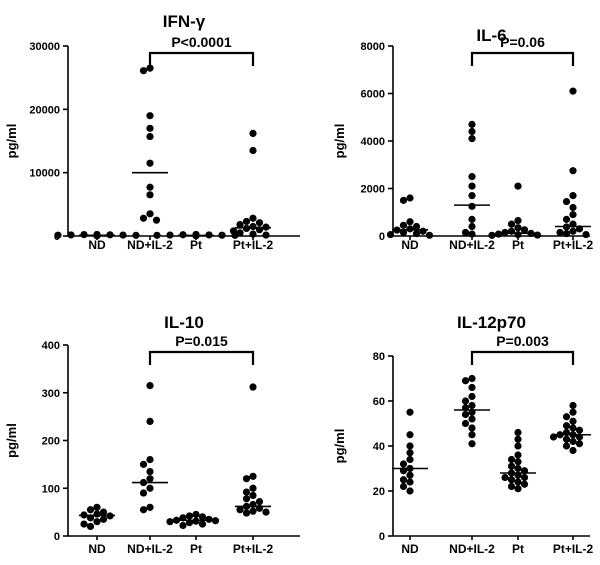  Describe the element at coordinates (11, 440) in the screenshot. I see `panel-il-10-y-label: pg/ml` at that location.